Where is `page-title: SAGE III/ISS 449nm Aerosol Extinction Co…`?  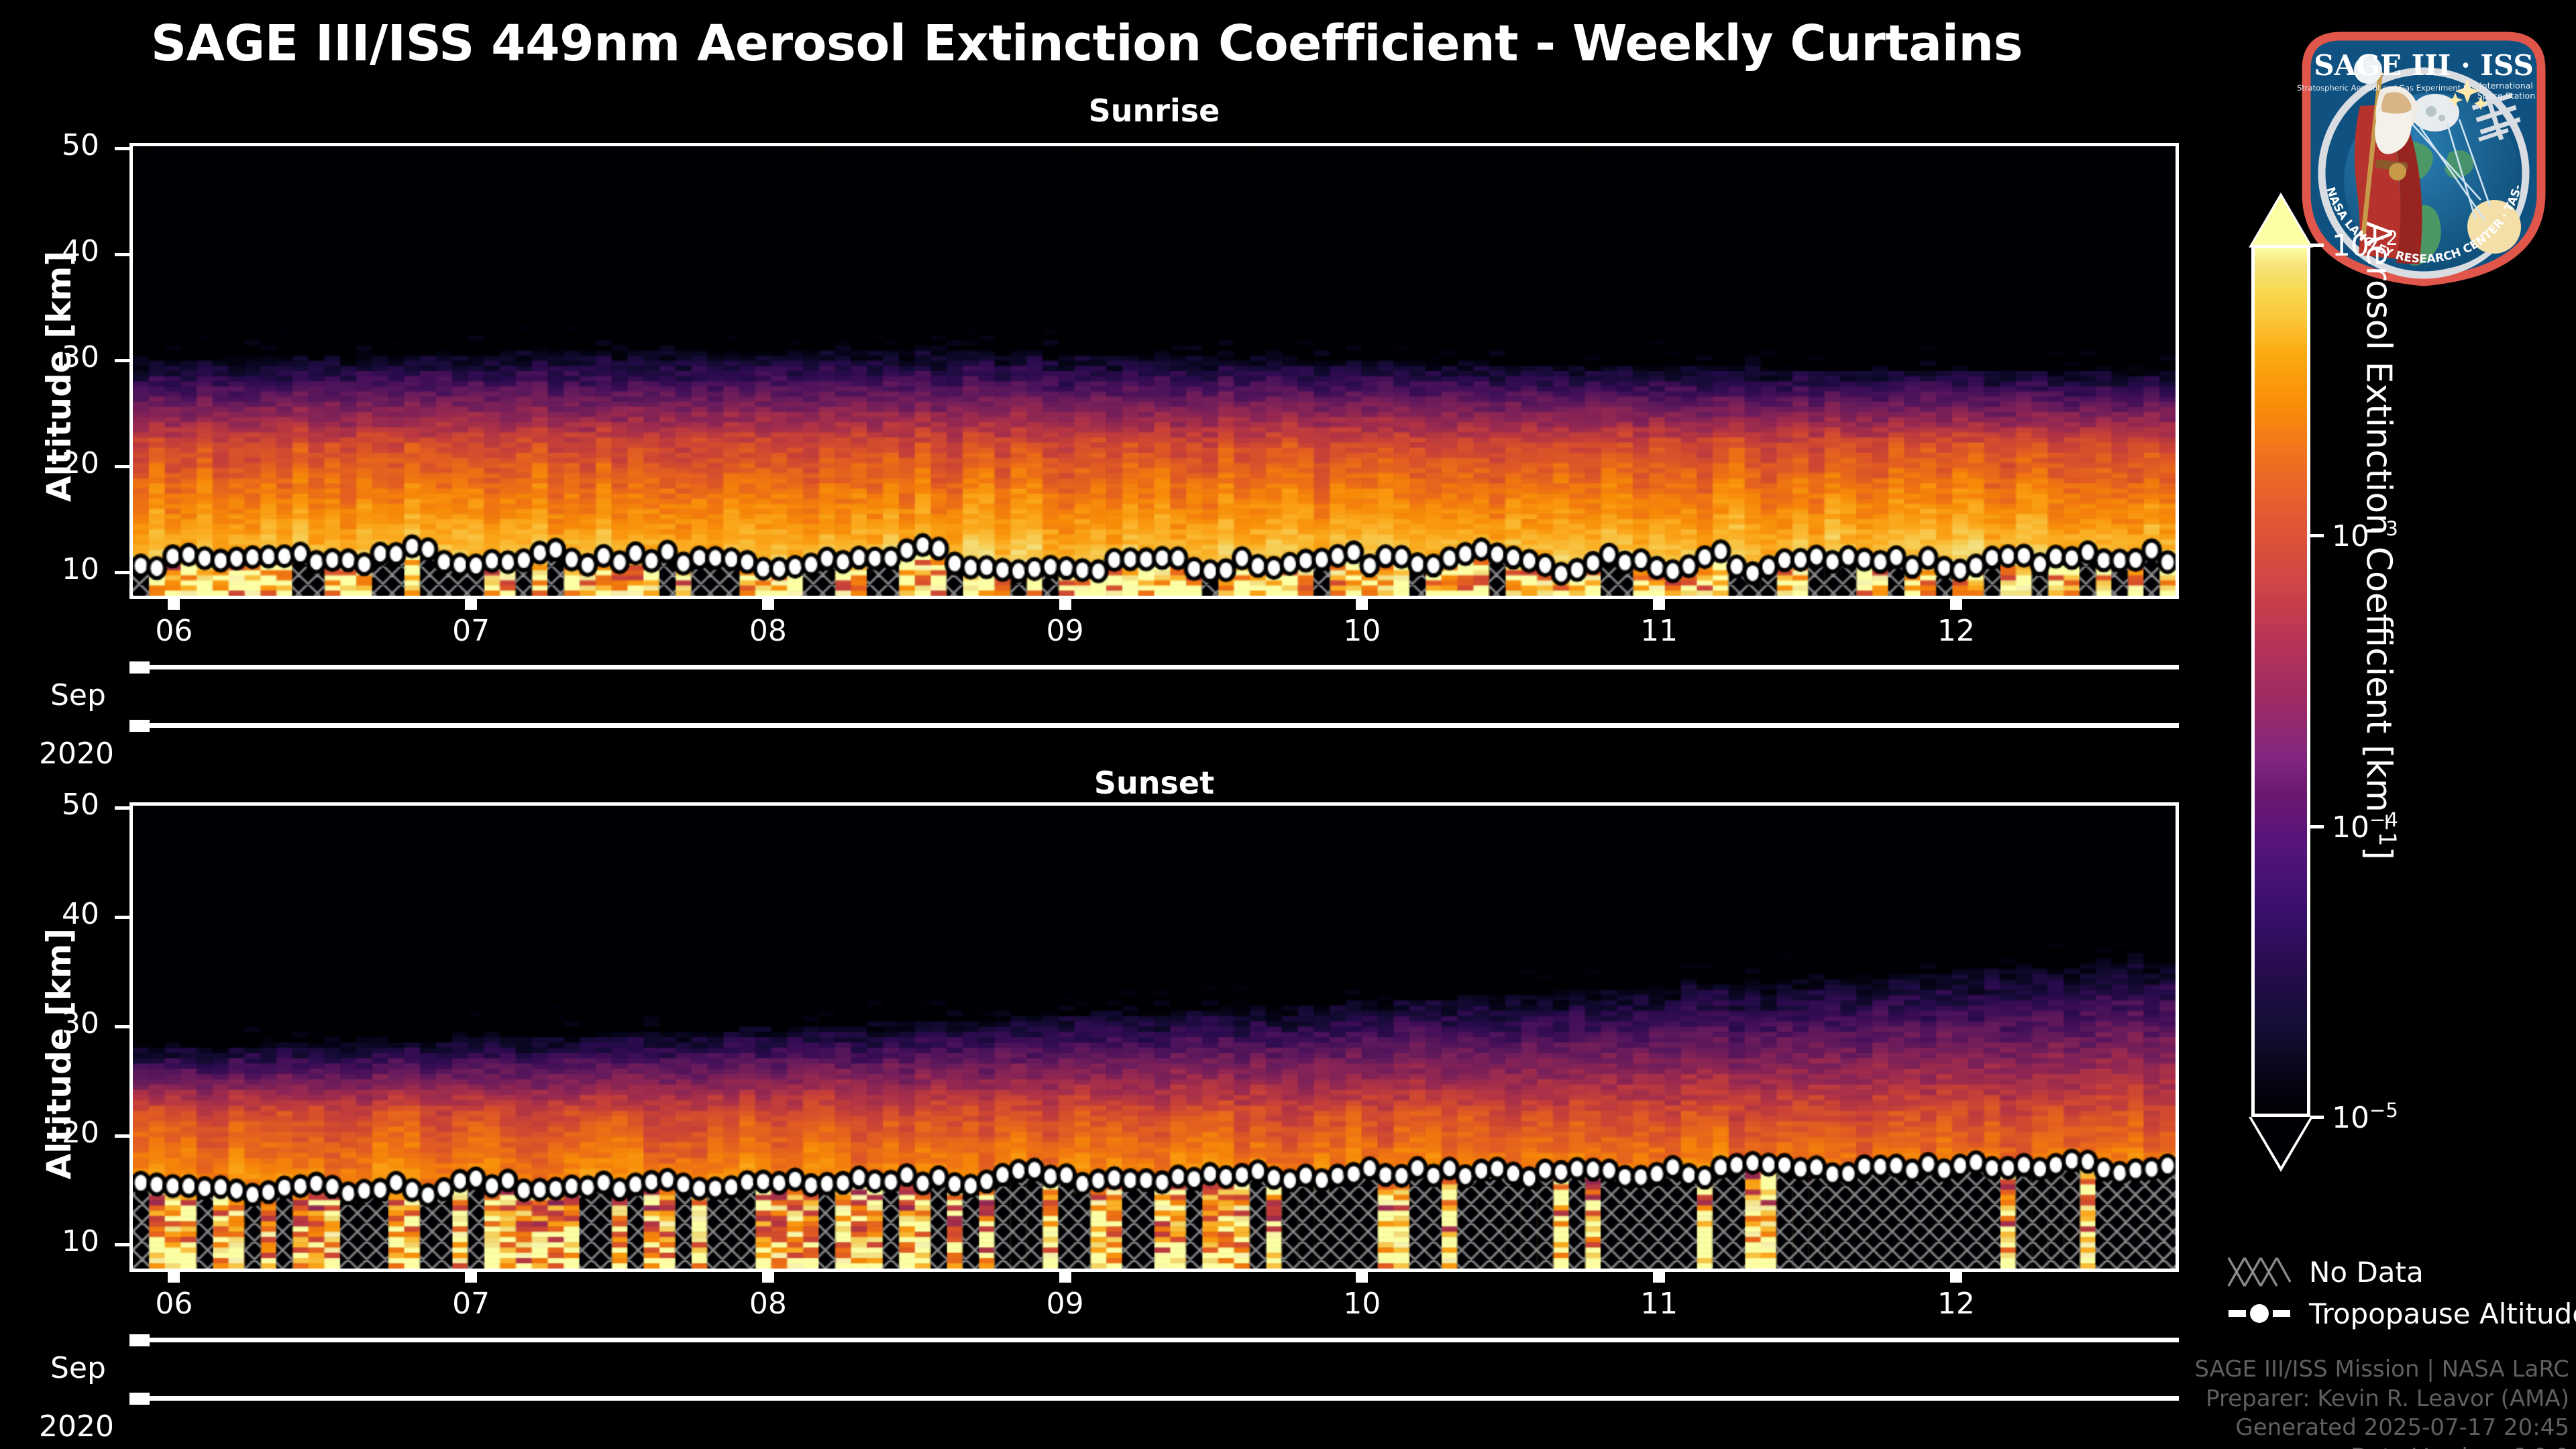
page-title: SAGE III/ISS 449nm Aerosol Extinction Co… is located at coordinates (1086, 43).